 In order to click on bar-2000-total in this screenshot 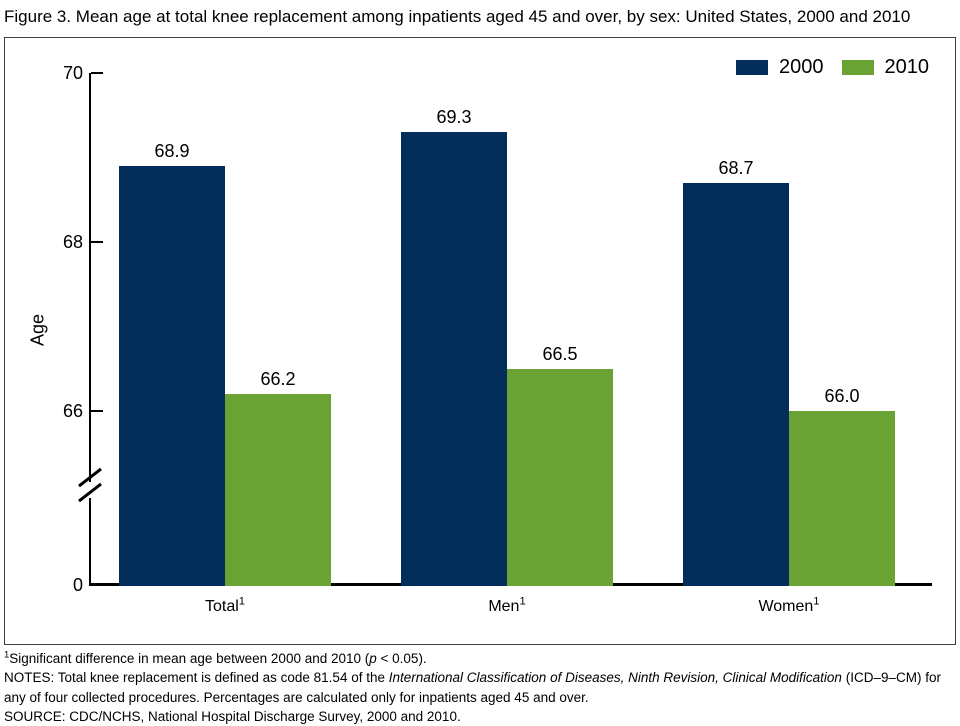, I will do `click(172, 376)`.